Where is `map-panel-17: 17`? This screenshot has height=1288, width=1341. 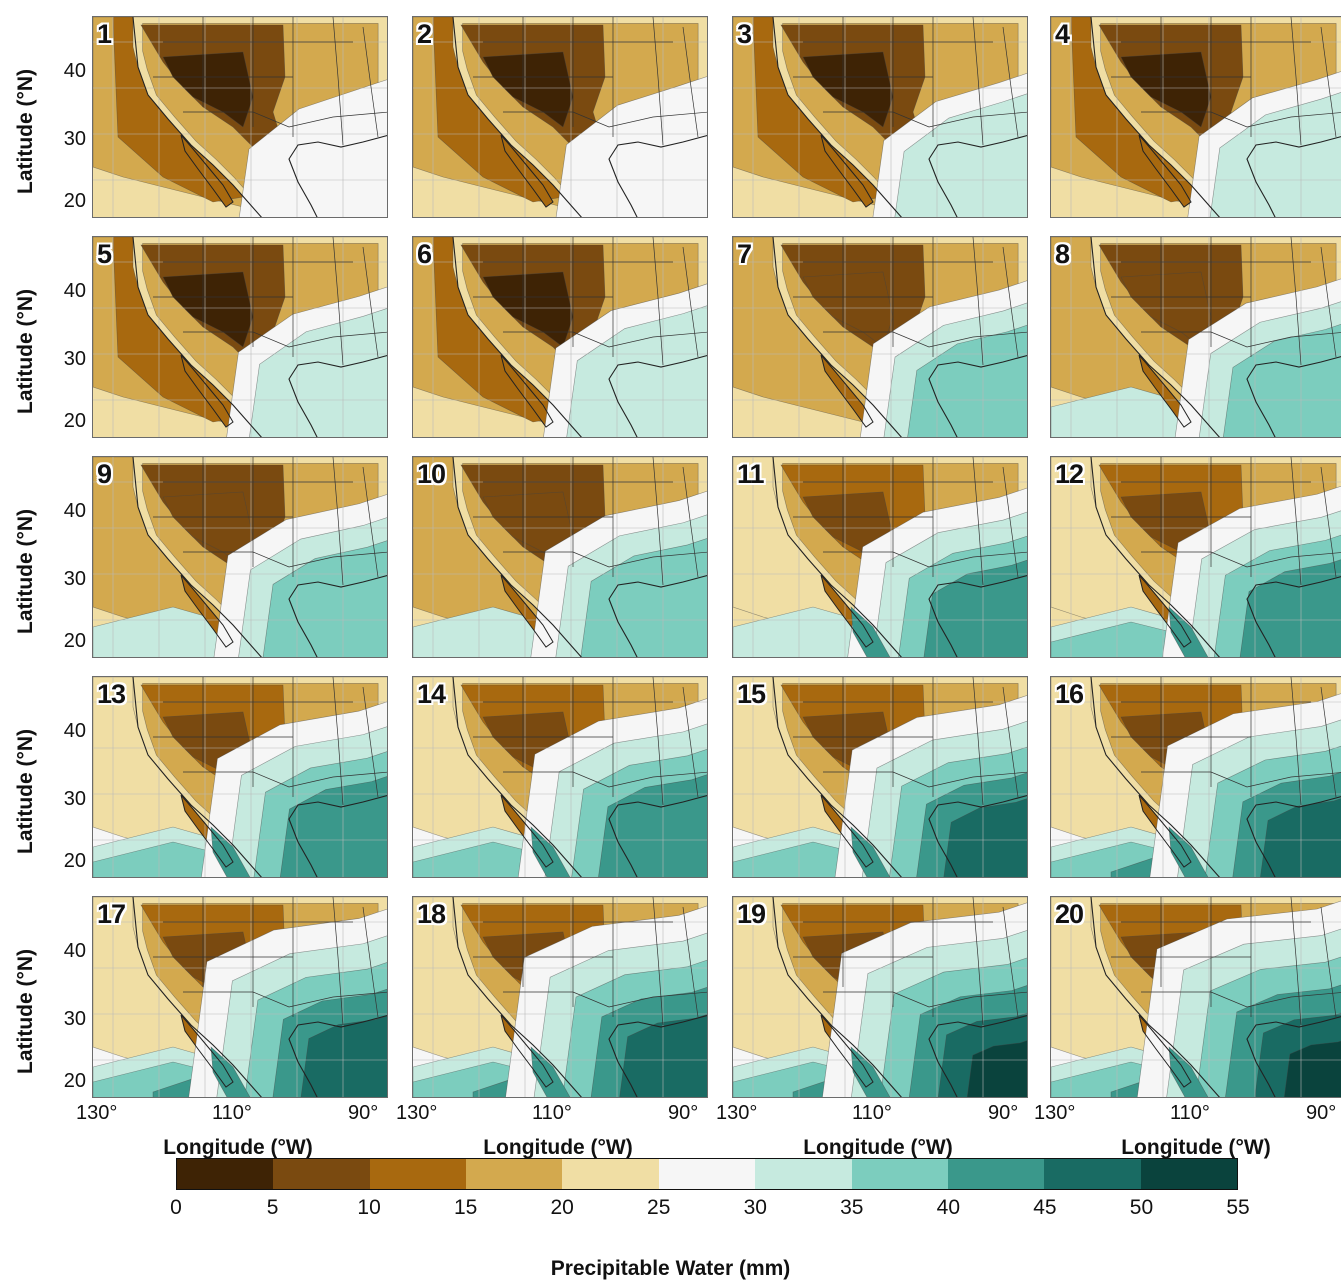 map-panel-17: 17 is located at coordinates (240, 997).